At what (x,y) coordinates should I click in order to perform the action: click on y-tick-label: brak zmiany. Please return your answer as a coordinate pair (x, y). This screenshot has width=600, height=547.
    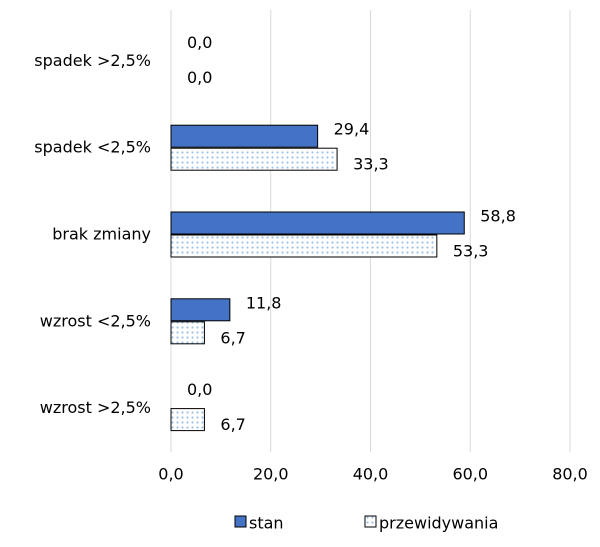
    Looking at the image, I should click on (101, 234).